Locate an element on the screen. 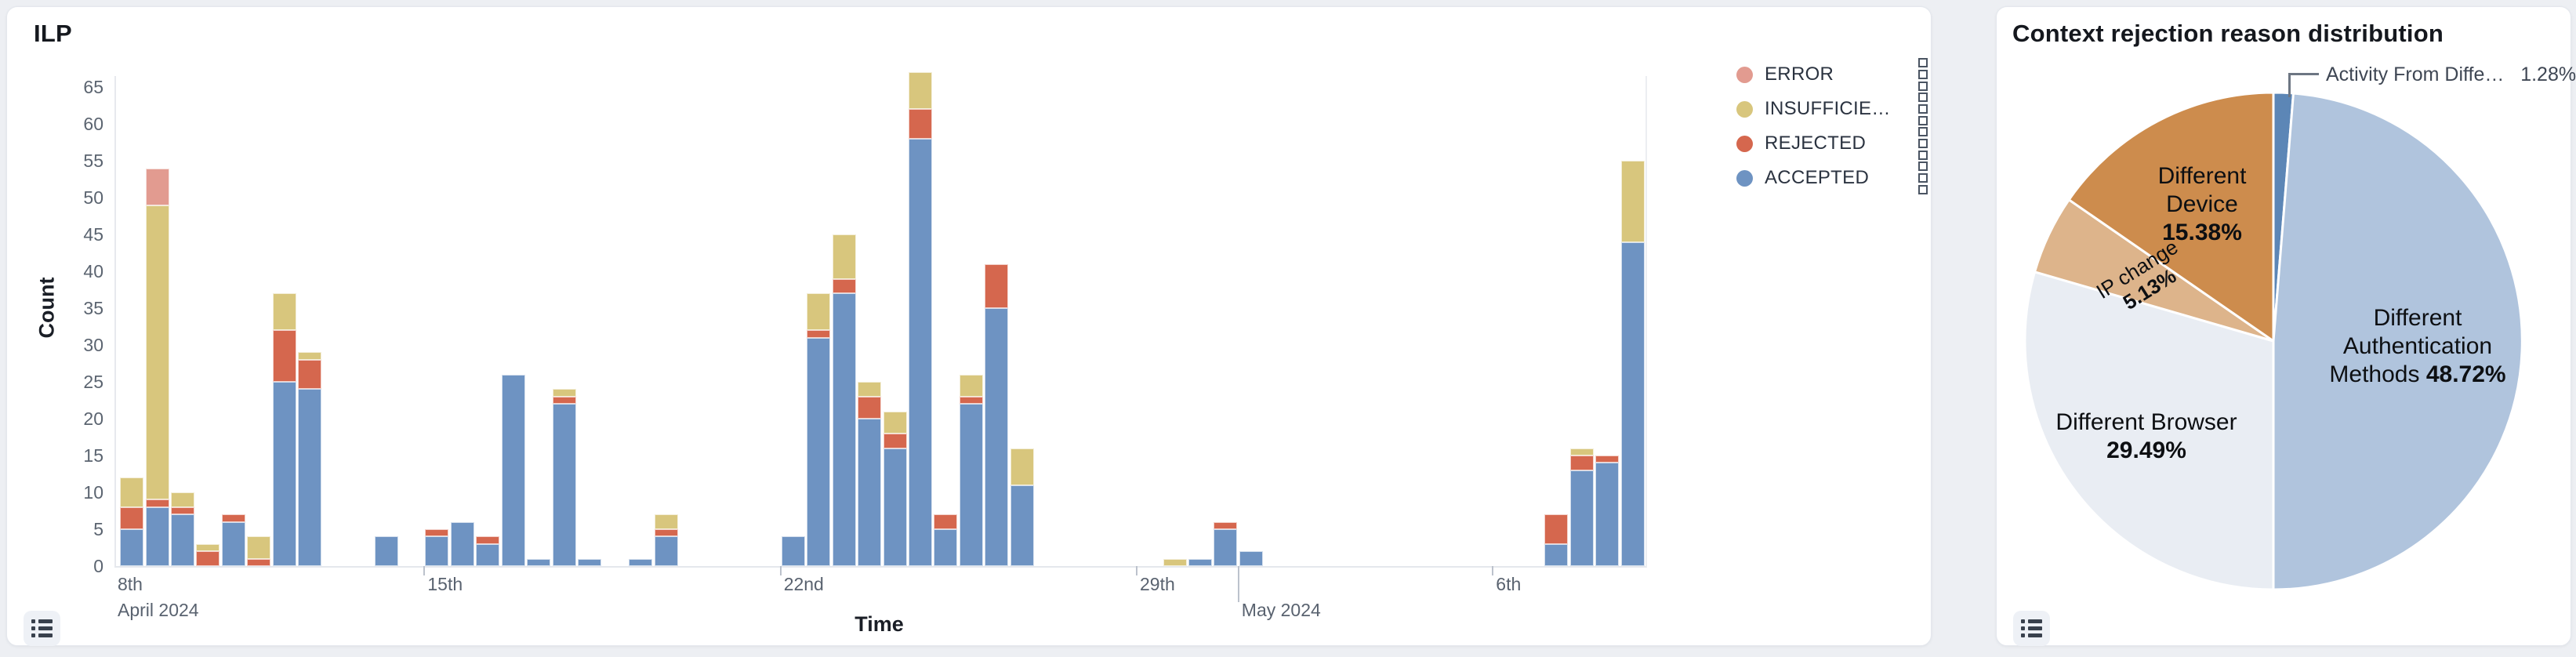  pie-slice-different-browser is located at coordinates (2149, 430).